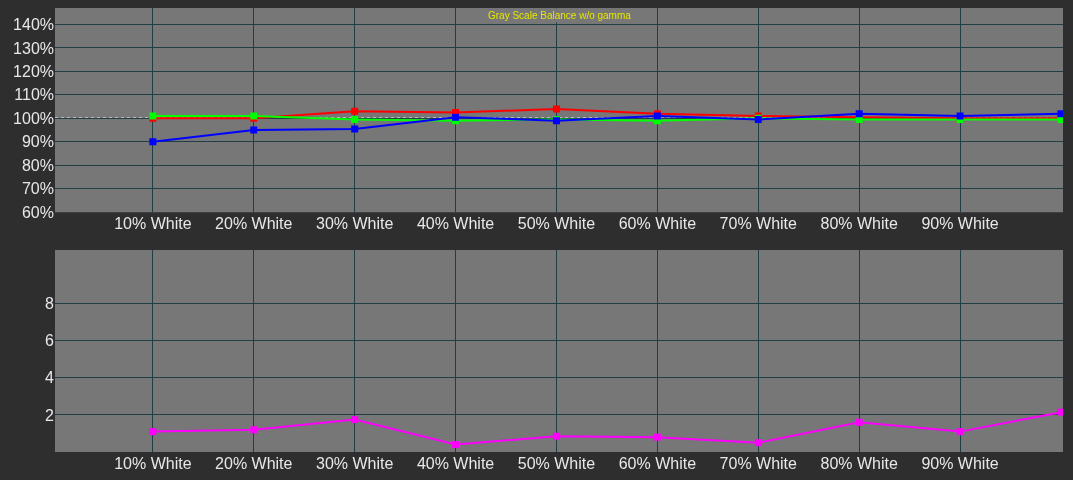  Describe the element at coordinates (50, 415) in the screenshot. I see `y-tick-label: 2` at that location.